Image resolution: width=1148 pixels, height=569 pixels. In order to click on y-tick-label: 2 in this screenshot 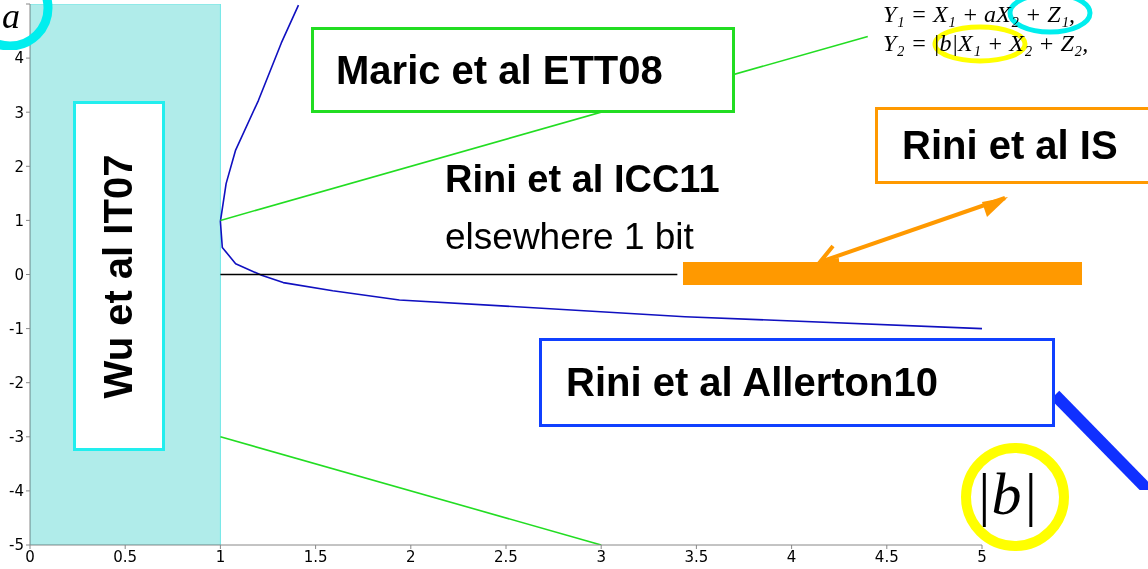, I will do `click(19, 166)`.